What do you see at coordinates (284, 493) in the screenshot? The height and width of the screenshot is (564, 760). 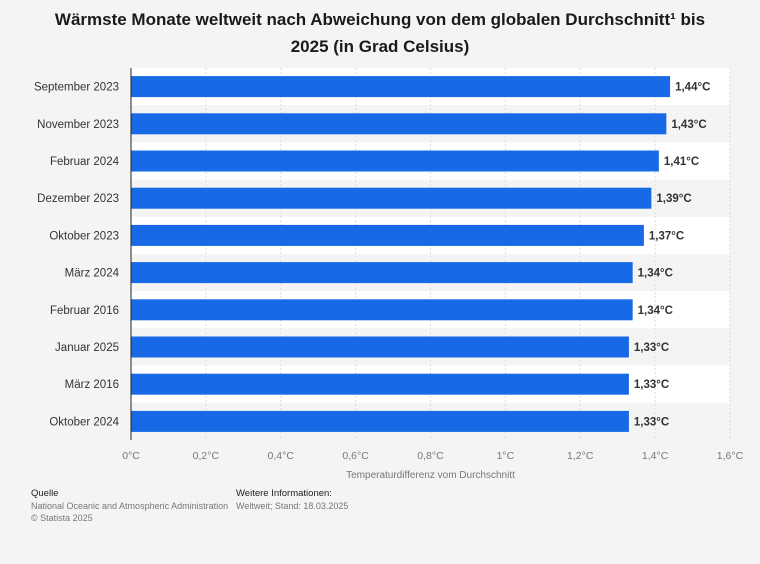 I see `info-heading: Weitere Informationen:` at bounding box center [284, 493].